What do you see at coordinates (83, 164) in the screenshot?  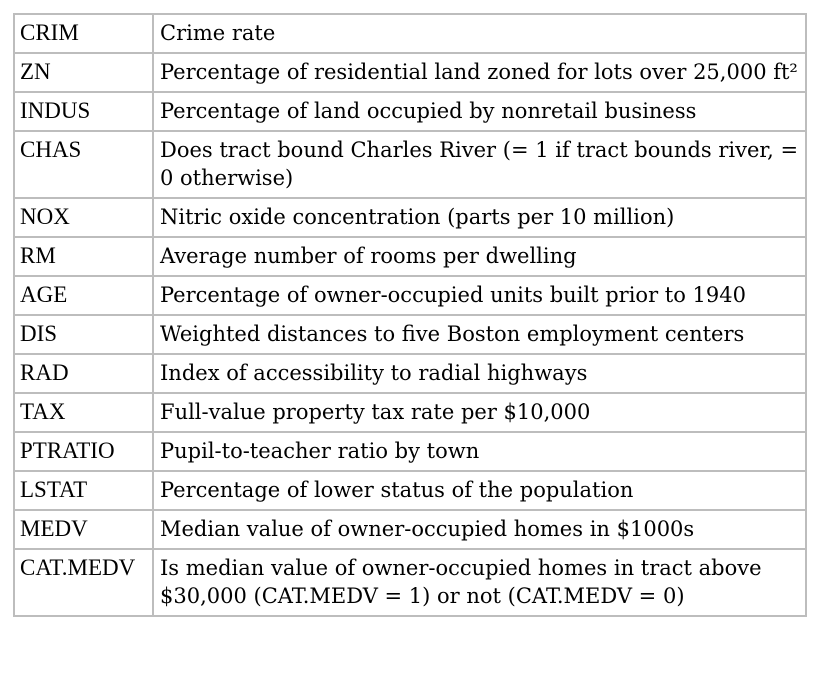 I see `variable-name-cell: CHAS` at bounding box center [83, 164].